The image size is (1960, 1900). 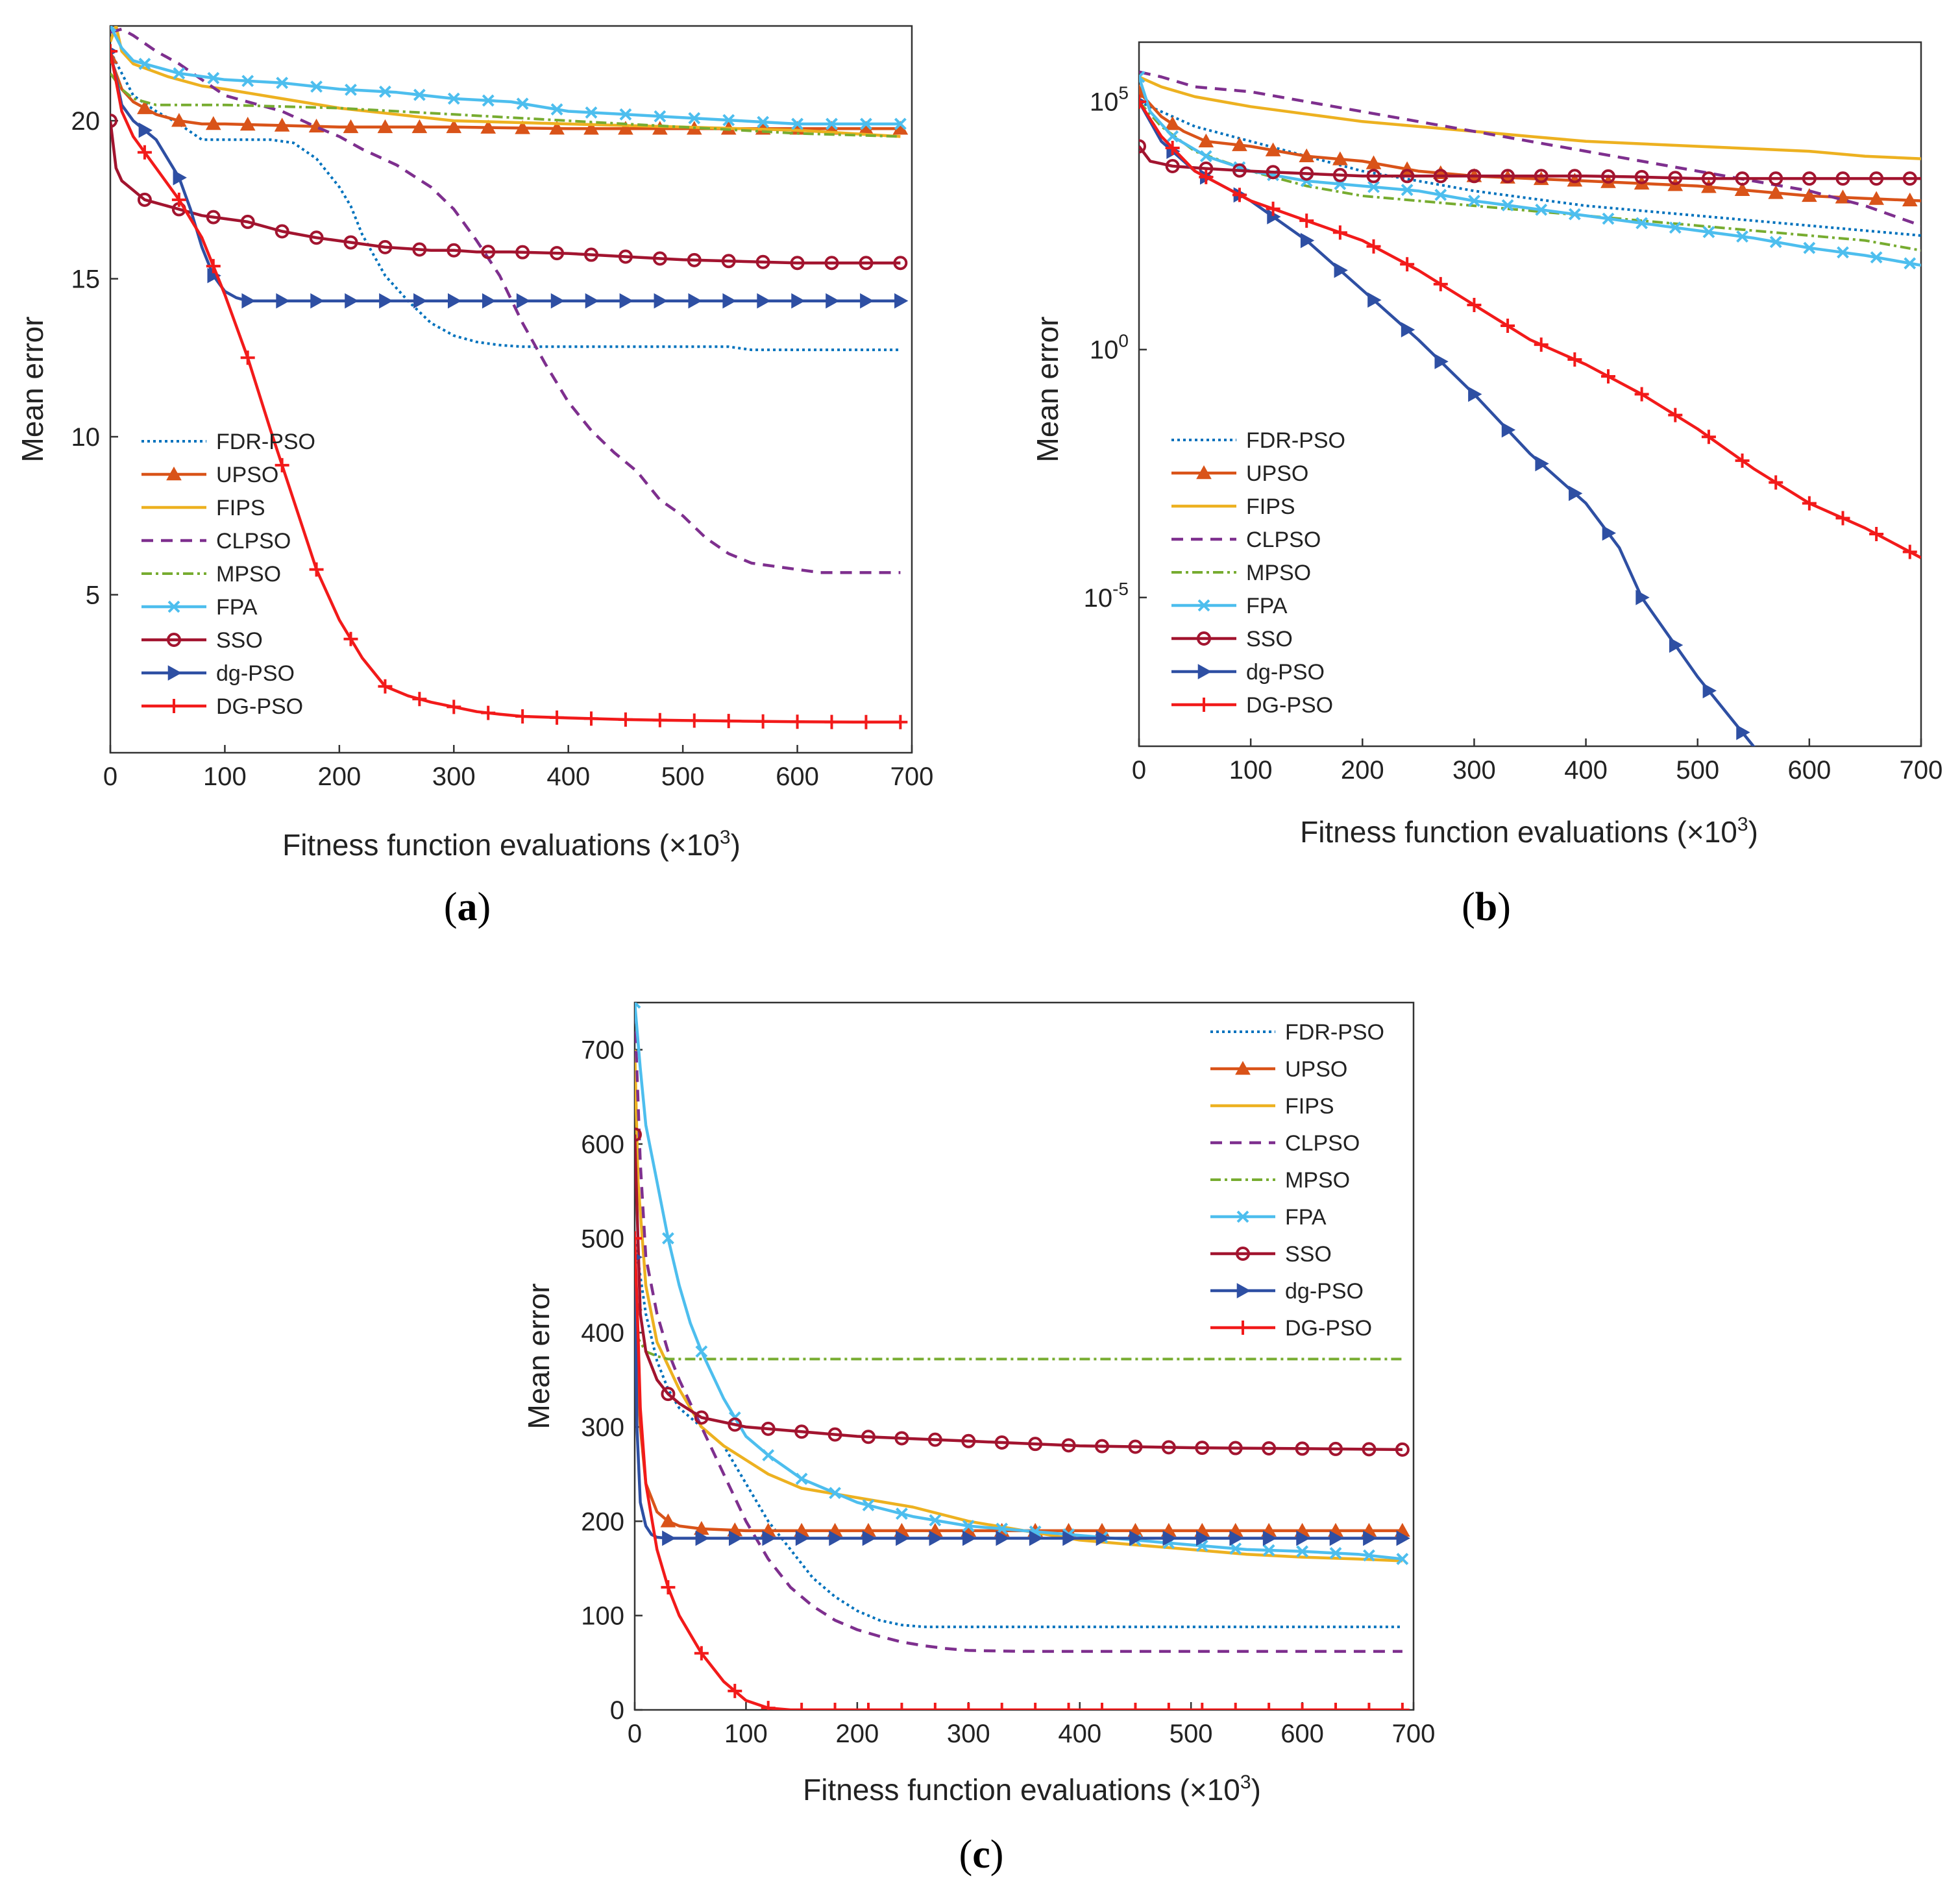 What do you see at coordinates (505, 105) in the screenshot?
I see `series-line-mpso` at bounding box center [505, 105].